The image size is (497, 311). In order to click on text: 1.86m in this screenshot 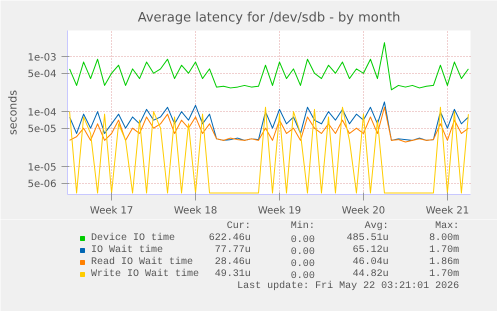, I will do `click(444, 262)`.